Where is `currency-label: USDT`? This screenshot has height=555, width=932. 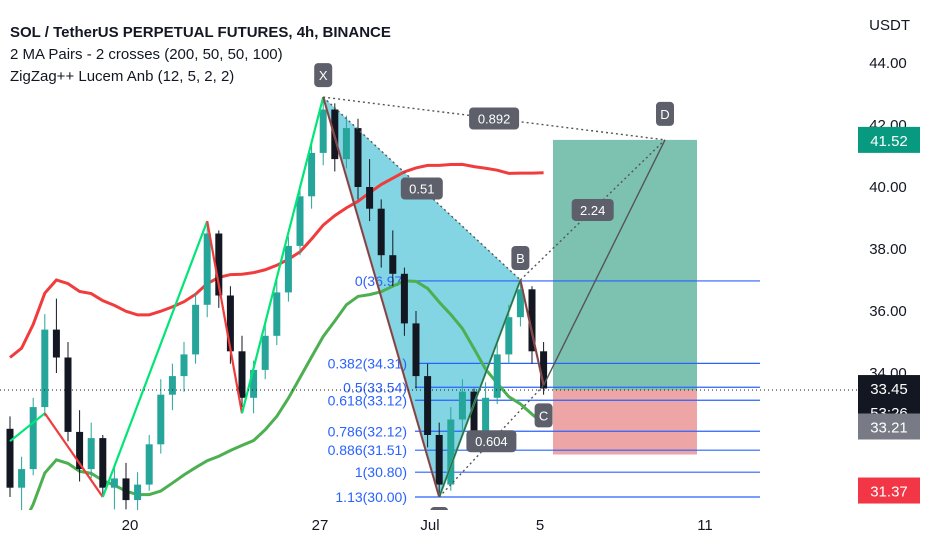 currency-label: USDT is located at coordinates (889, 25).